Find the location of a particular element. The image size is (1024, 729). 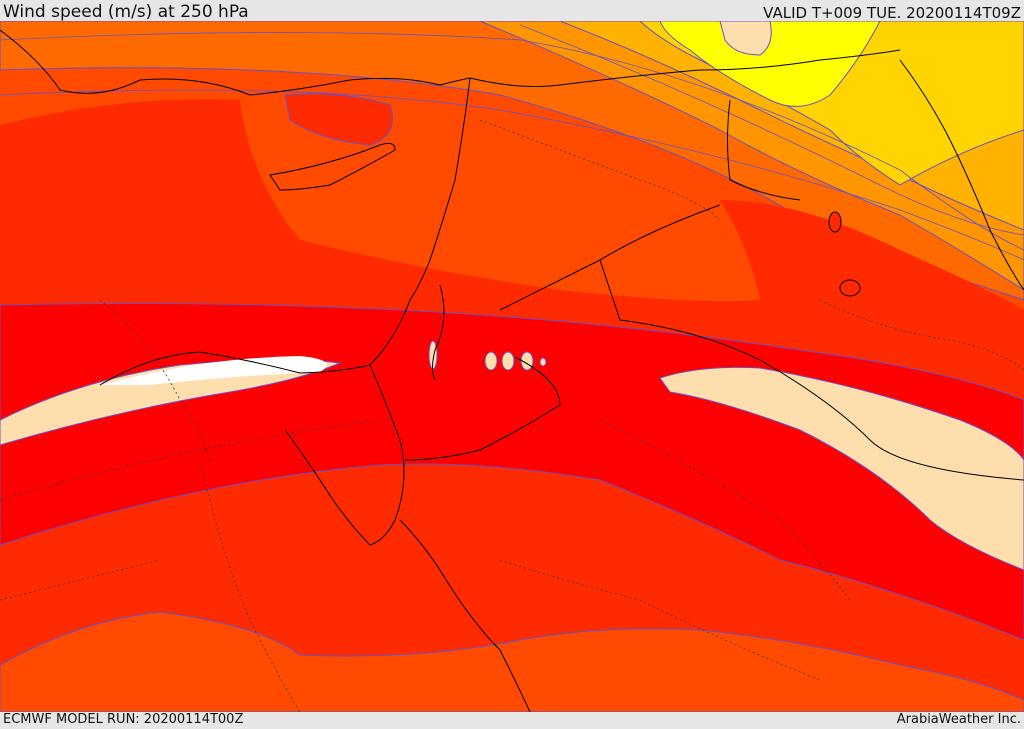

white-core-west is located at coordinates (213, 370).